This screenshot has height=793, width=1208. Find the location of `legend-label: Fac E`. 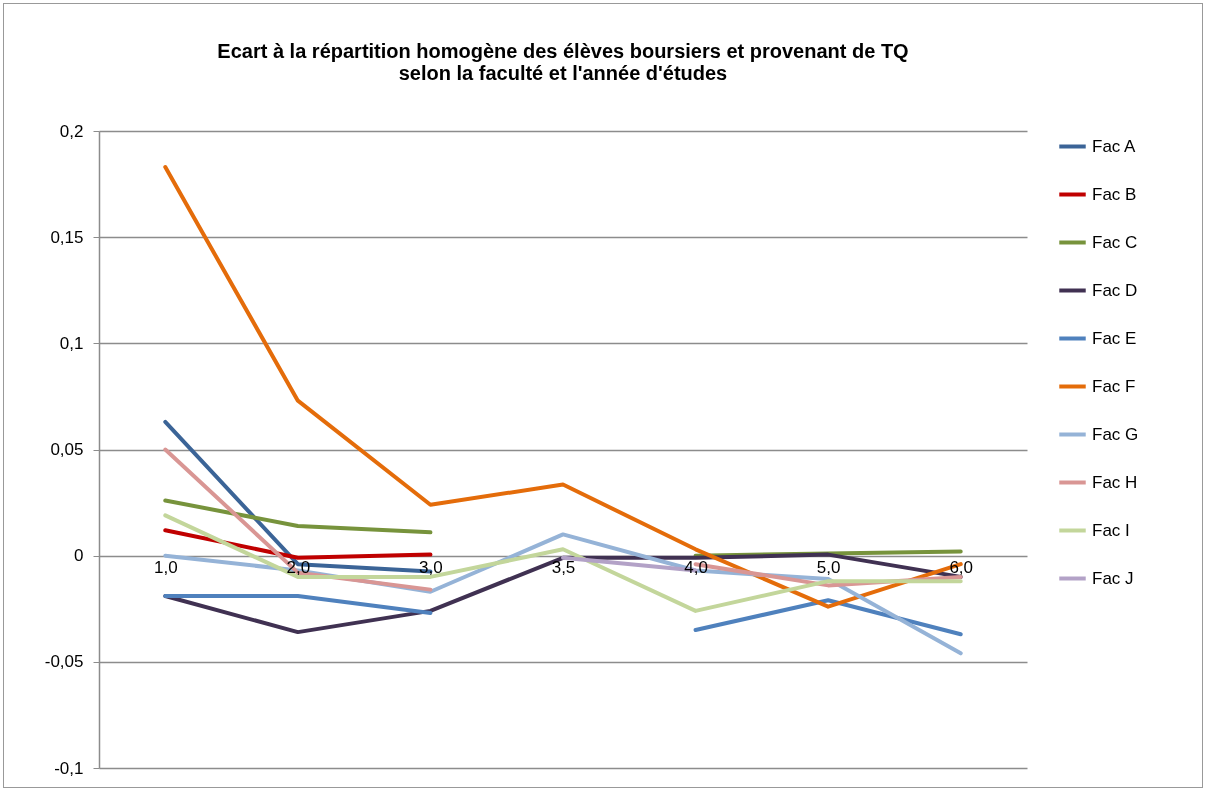

legend-label: Fac E is located at coordinates (1114, 338).